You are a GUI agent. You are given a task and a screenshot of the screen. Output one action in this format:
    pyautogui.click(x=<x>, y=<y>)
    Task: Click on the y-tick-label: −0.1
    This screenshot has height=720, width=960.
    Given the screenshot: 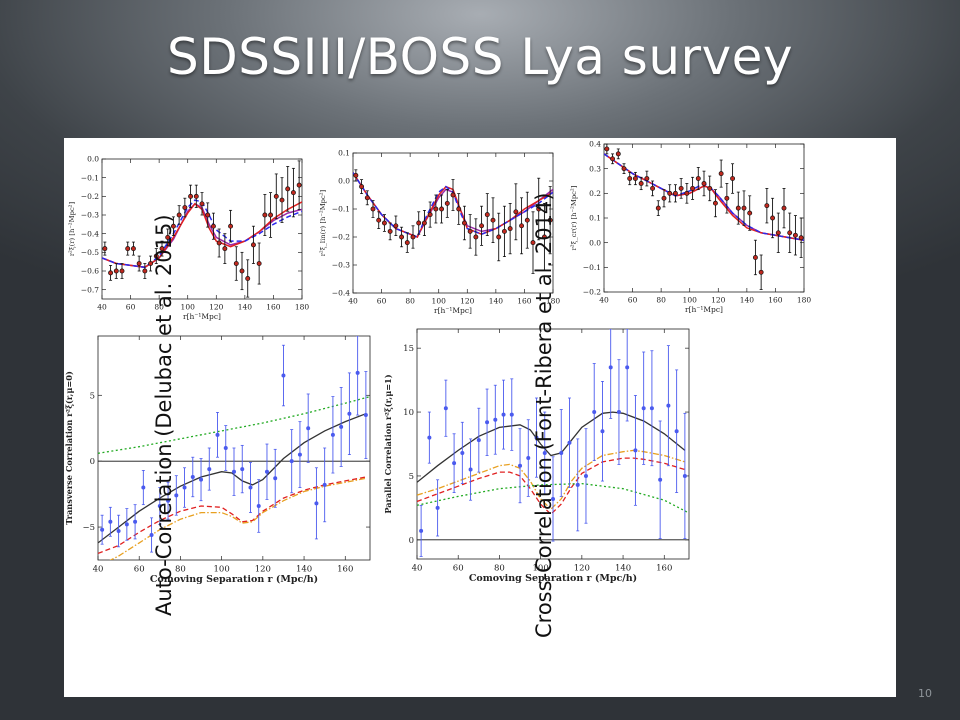 What is the action you would take?
    pyautogui.click(x=341, y=209)
    